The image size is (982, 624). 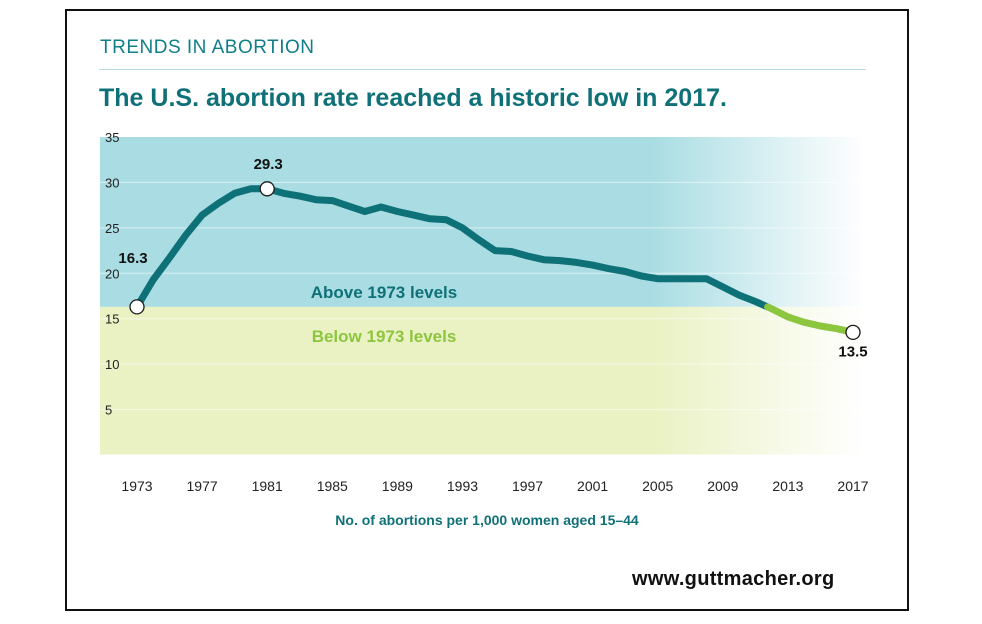 What do you see at coordinates (733, 579) in the screenshot?
I see `source-url: www.guttmacher.org` at bounding box center [733, 579].